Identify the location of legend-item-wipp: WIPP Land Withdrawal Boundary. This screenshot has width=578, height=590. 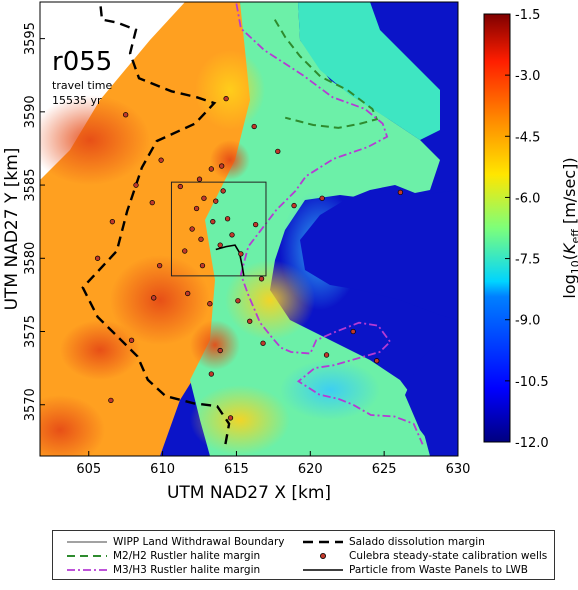
(176, 542).